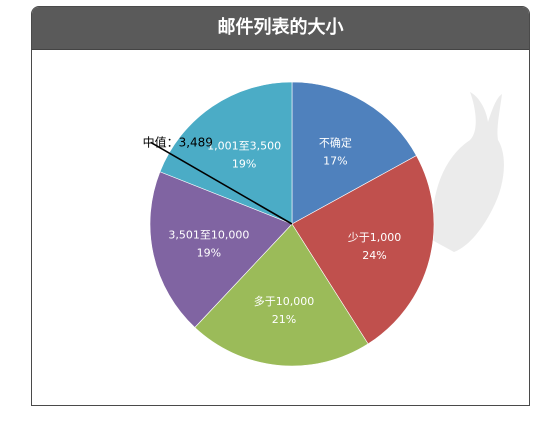 This screenshot has width=558, height=422. I want to click on slice-label: 1,001至3,500, so click(244, 146).